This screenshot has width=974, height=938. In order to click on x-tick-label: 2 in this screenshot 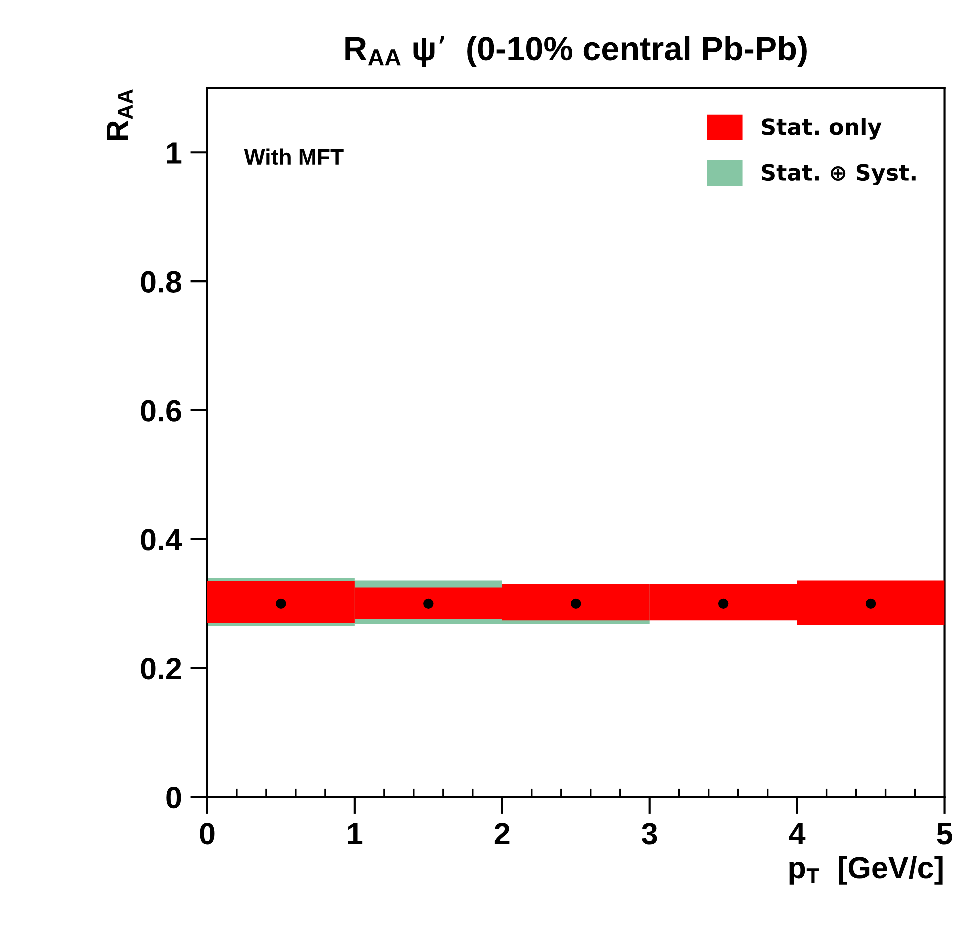, I will do `click(502, 833)`.